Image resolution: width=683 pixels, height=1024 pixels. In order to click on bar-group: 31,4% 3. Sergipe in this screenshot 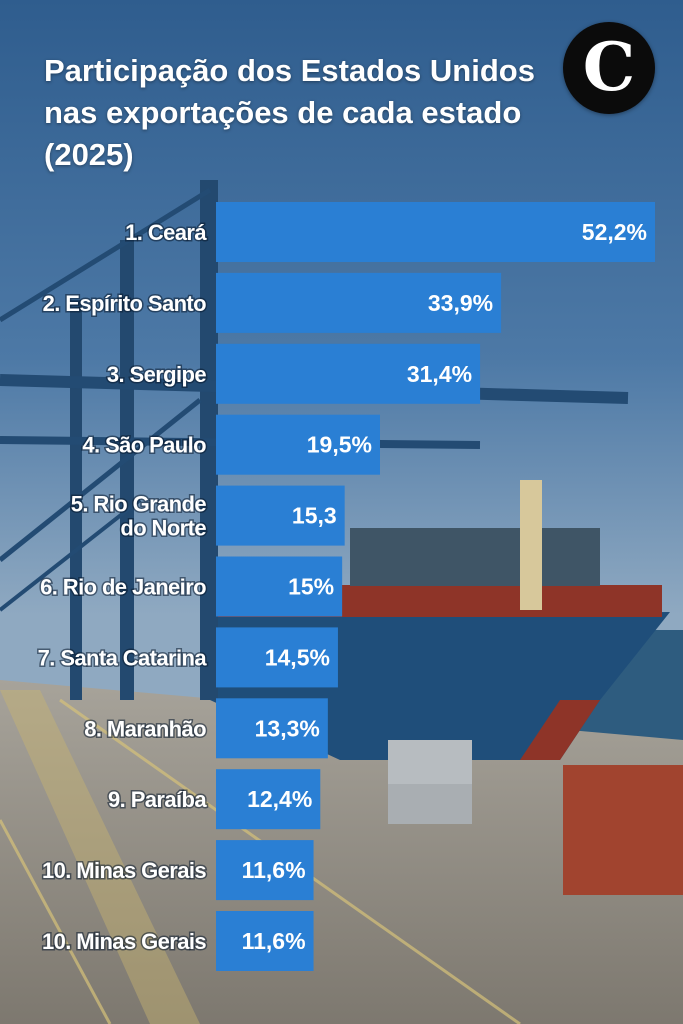, I will do `click(293, 373)`.